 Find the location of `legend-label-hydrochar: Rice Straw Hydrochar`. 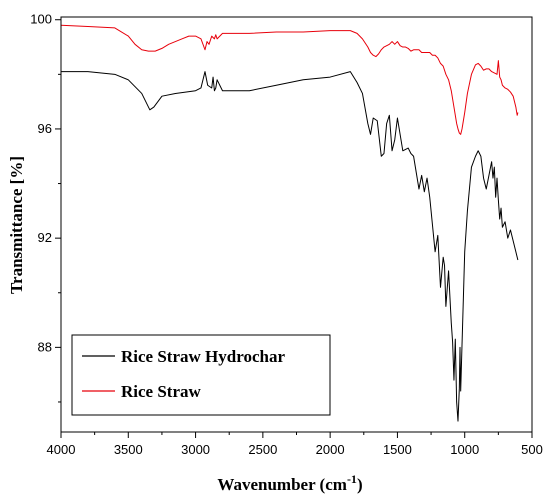

legend-label-hydrochar: Rice Straw Hydrochar is located at coordinates (203, 356).